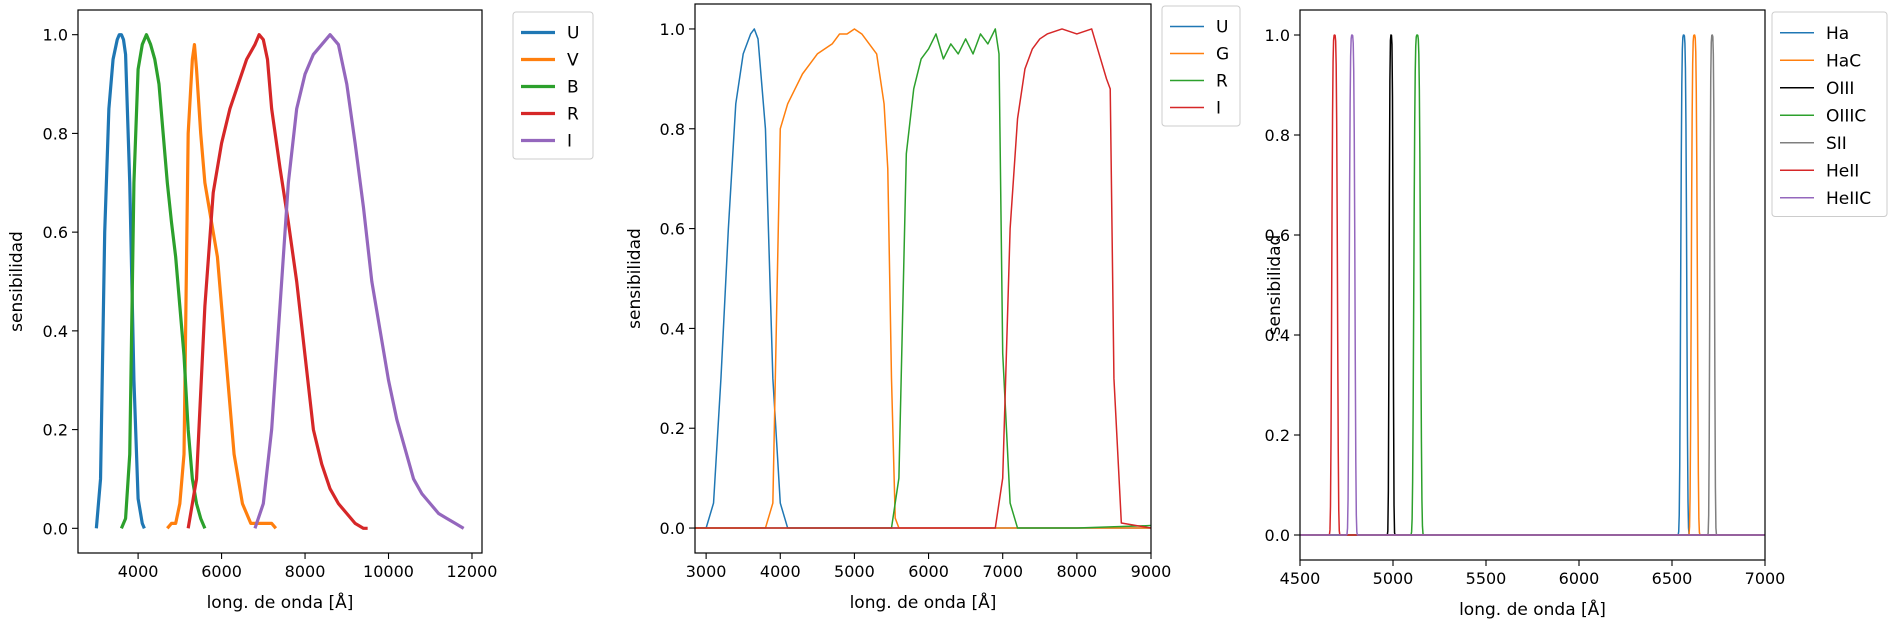 This screenshot has width=1894, height=633. What do you see at coordinates (573, 61) in the screenshot?
I see `legend-label: V` at bounding box center [573, 61].